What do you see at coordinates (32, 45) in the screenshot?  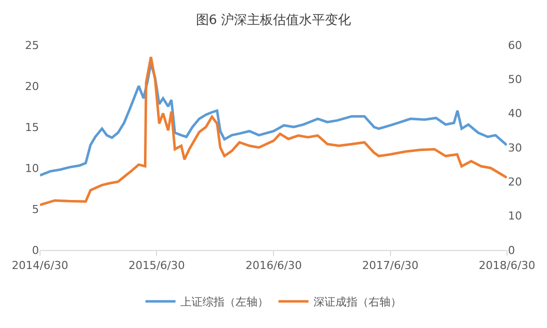 I see `y-tick-label: 25` at bounding box center [32, 45].